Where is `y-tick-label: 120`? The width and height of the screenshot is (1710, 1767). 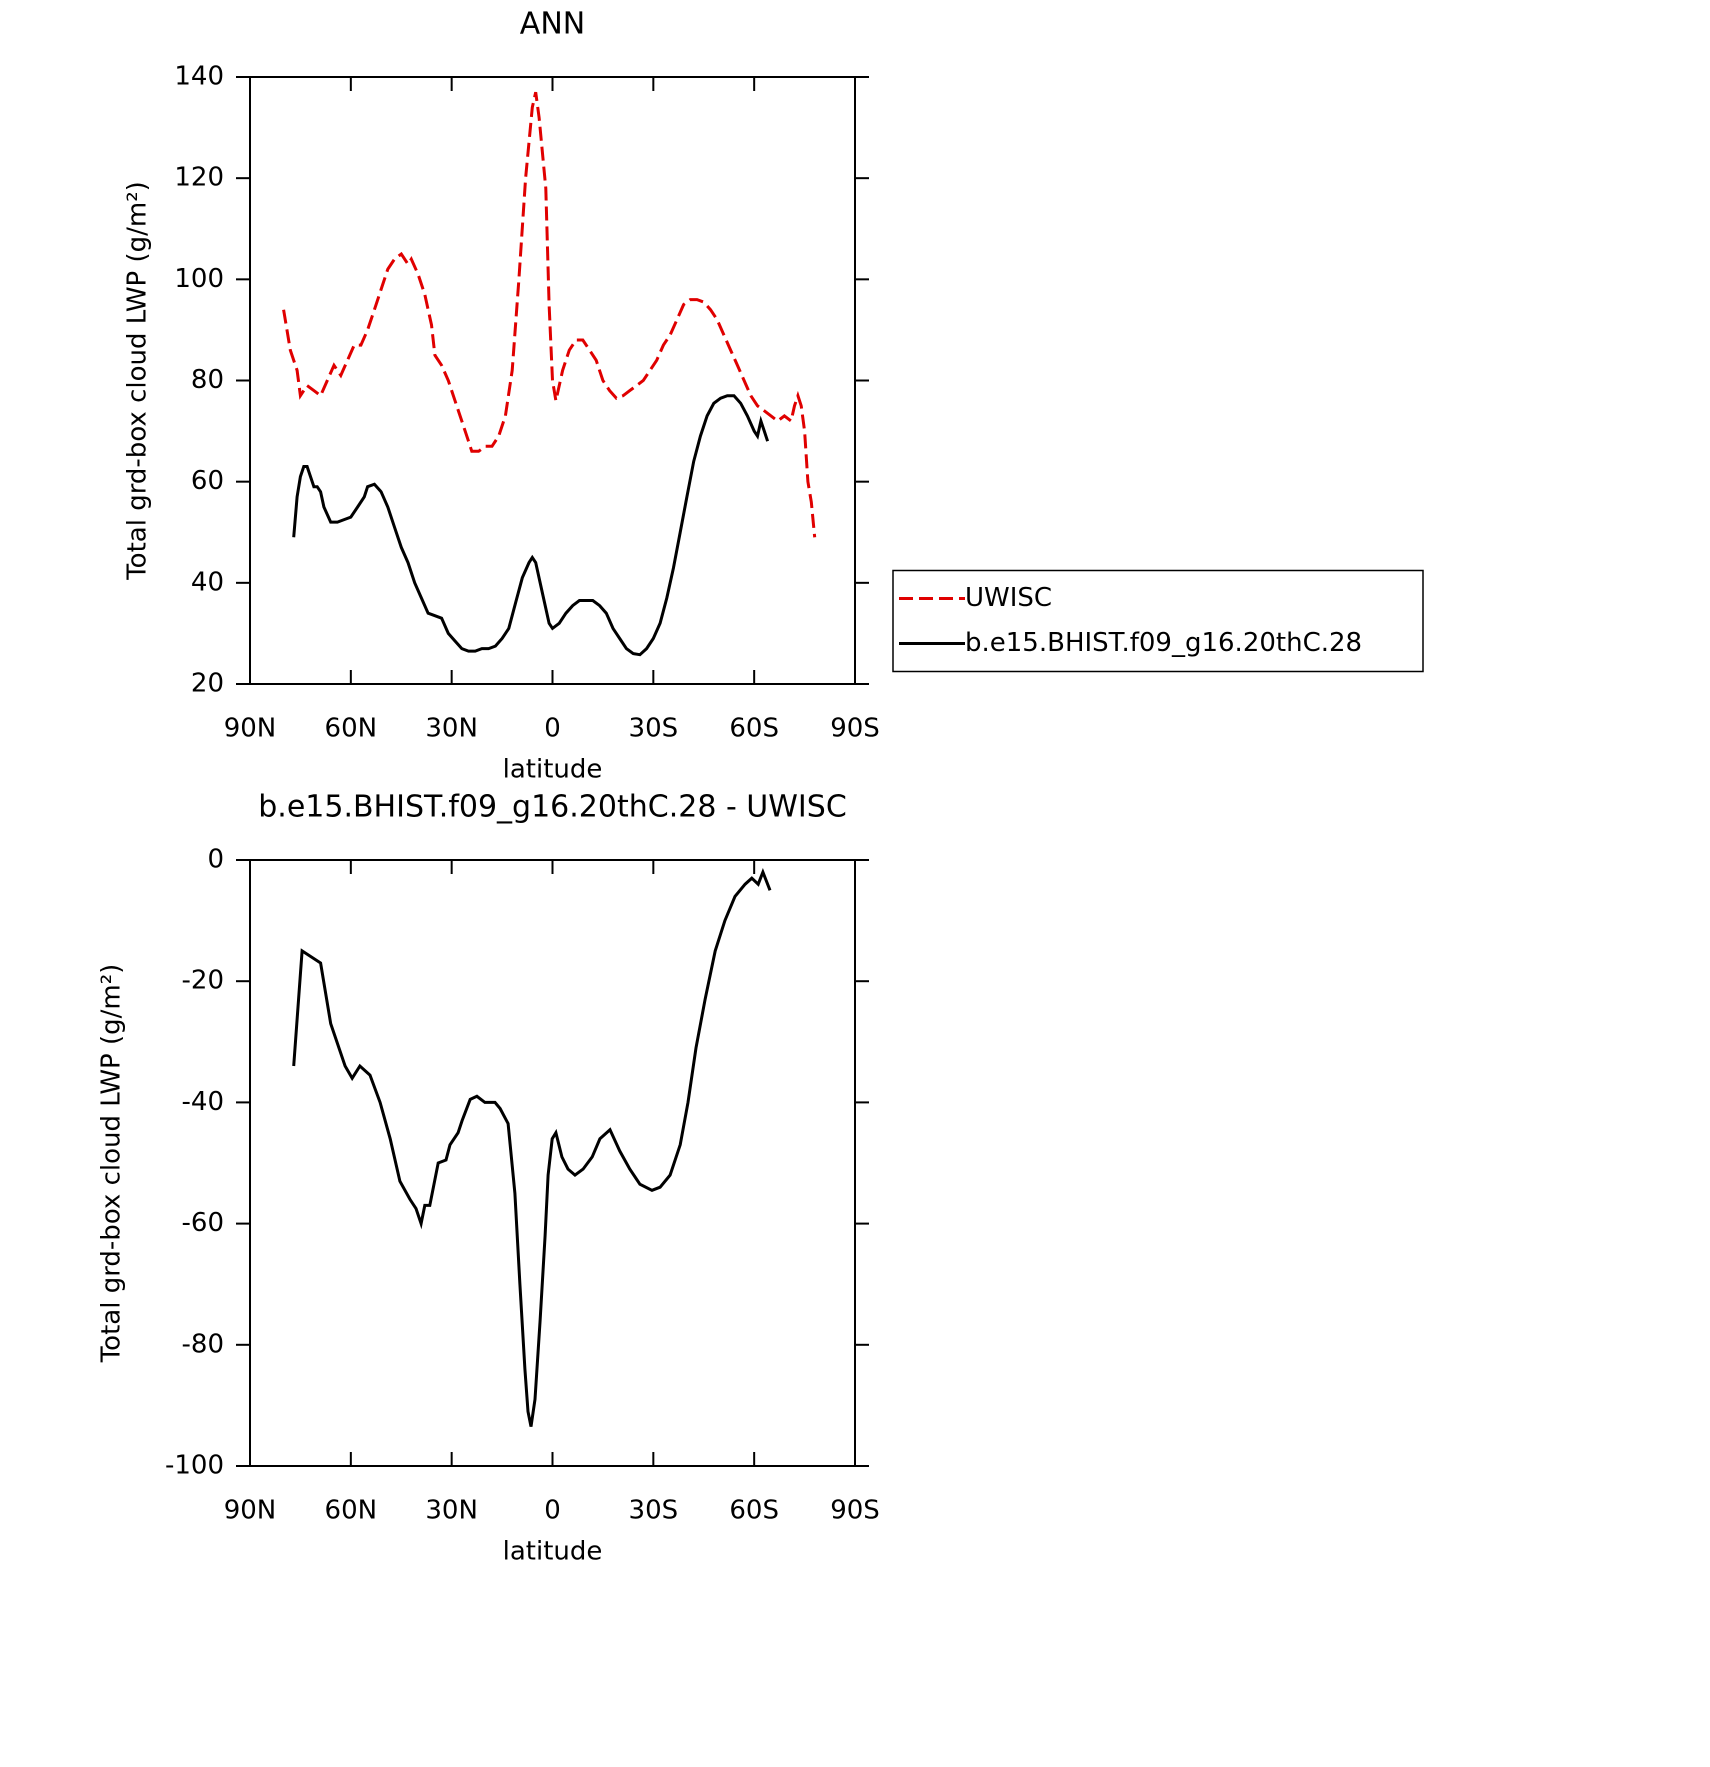 y-tick-label: 120 is located at coordinates (199, 178).